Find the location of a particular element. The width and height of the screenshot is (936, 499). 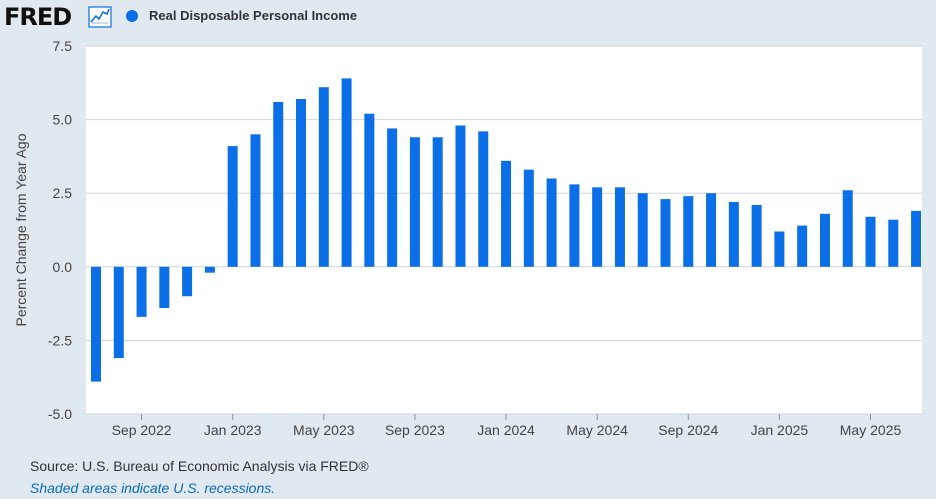

chart-header: FRED Real Disposable Personal Income is located at coordinates (468, 17).